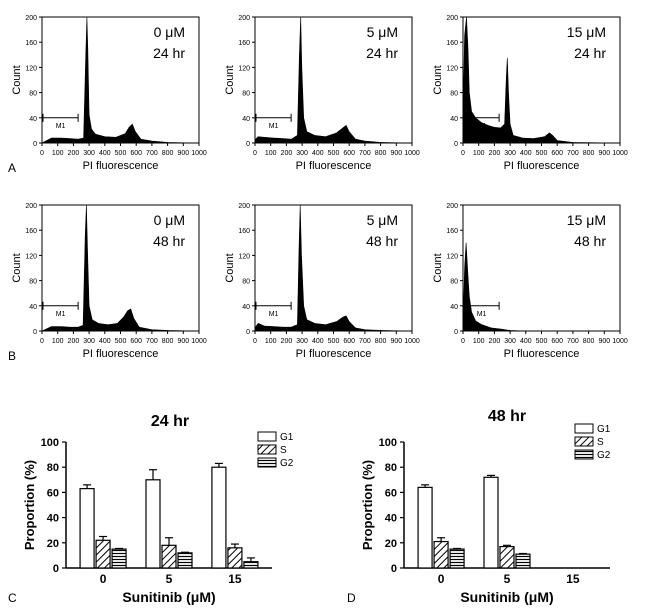 The width and height of the screenshot is (651, 610). I want to click on chart-title: 24 hr, so click(170, 421).